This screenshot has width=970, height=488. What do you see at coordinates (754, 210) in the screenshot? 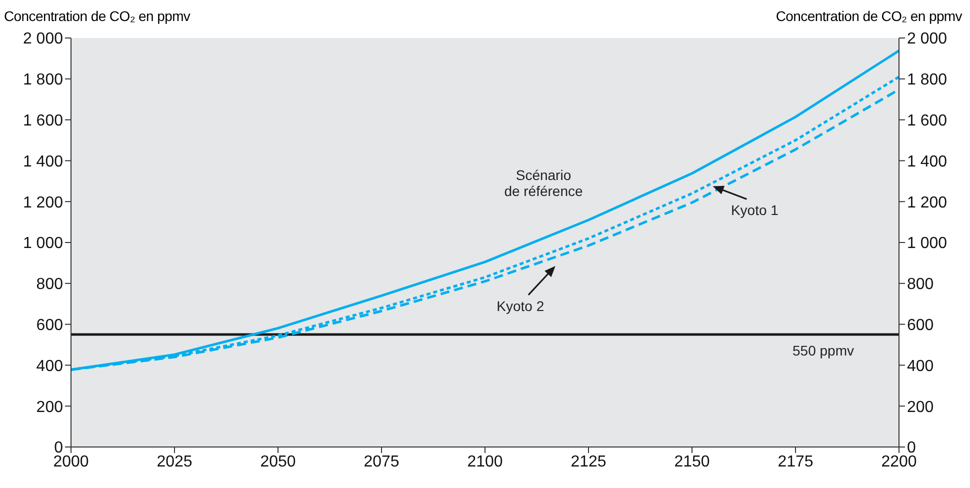
I see `annotation: Kyoto 1` at bounding box center [754, 210].